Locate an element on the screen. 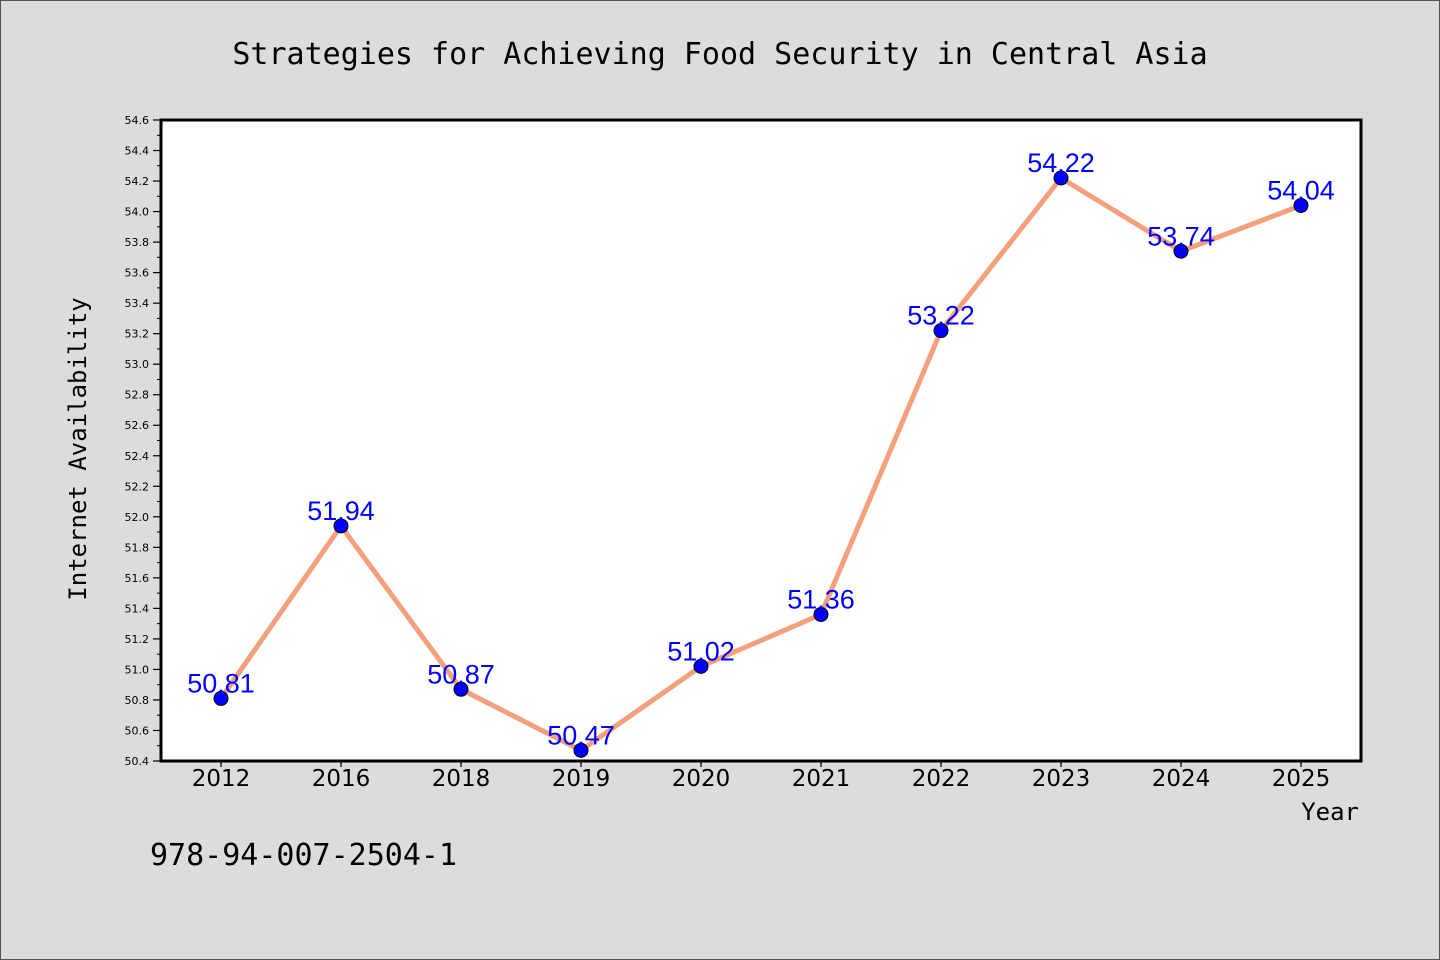  x-axis: 2012 2016 2018 2019 2020 2021 2022 2023 2024 2025 is located at coordinates (761, 776).